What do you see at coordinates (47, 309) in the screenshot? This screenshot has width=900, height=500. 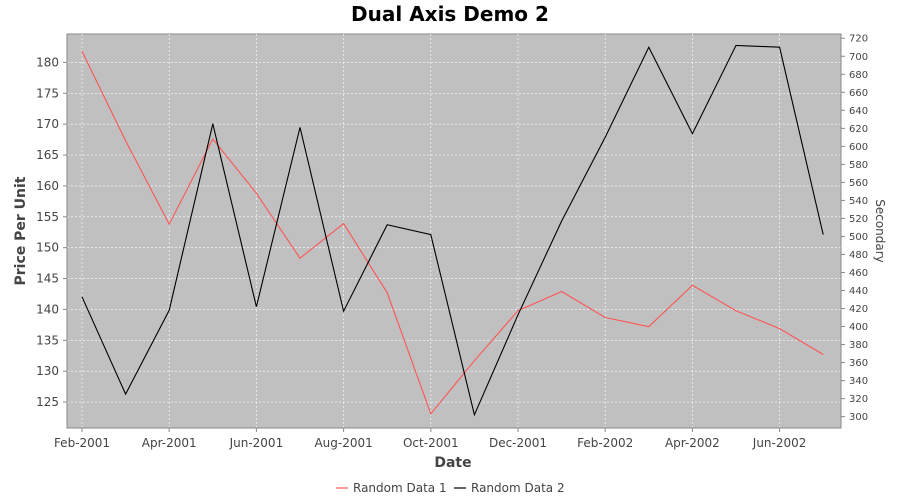 I see `left-tick-label: 140` at bounding box center [47, 309].